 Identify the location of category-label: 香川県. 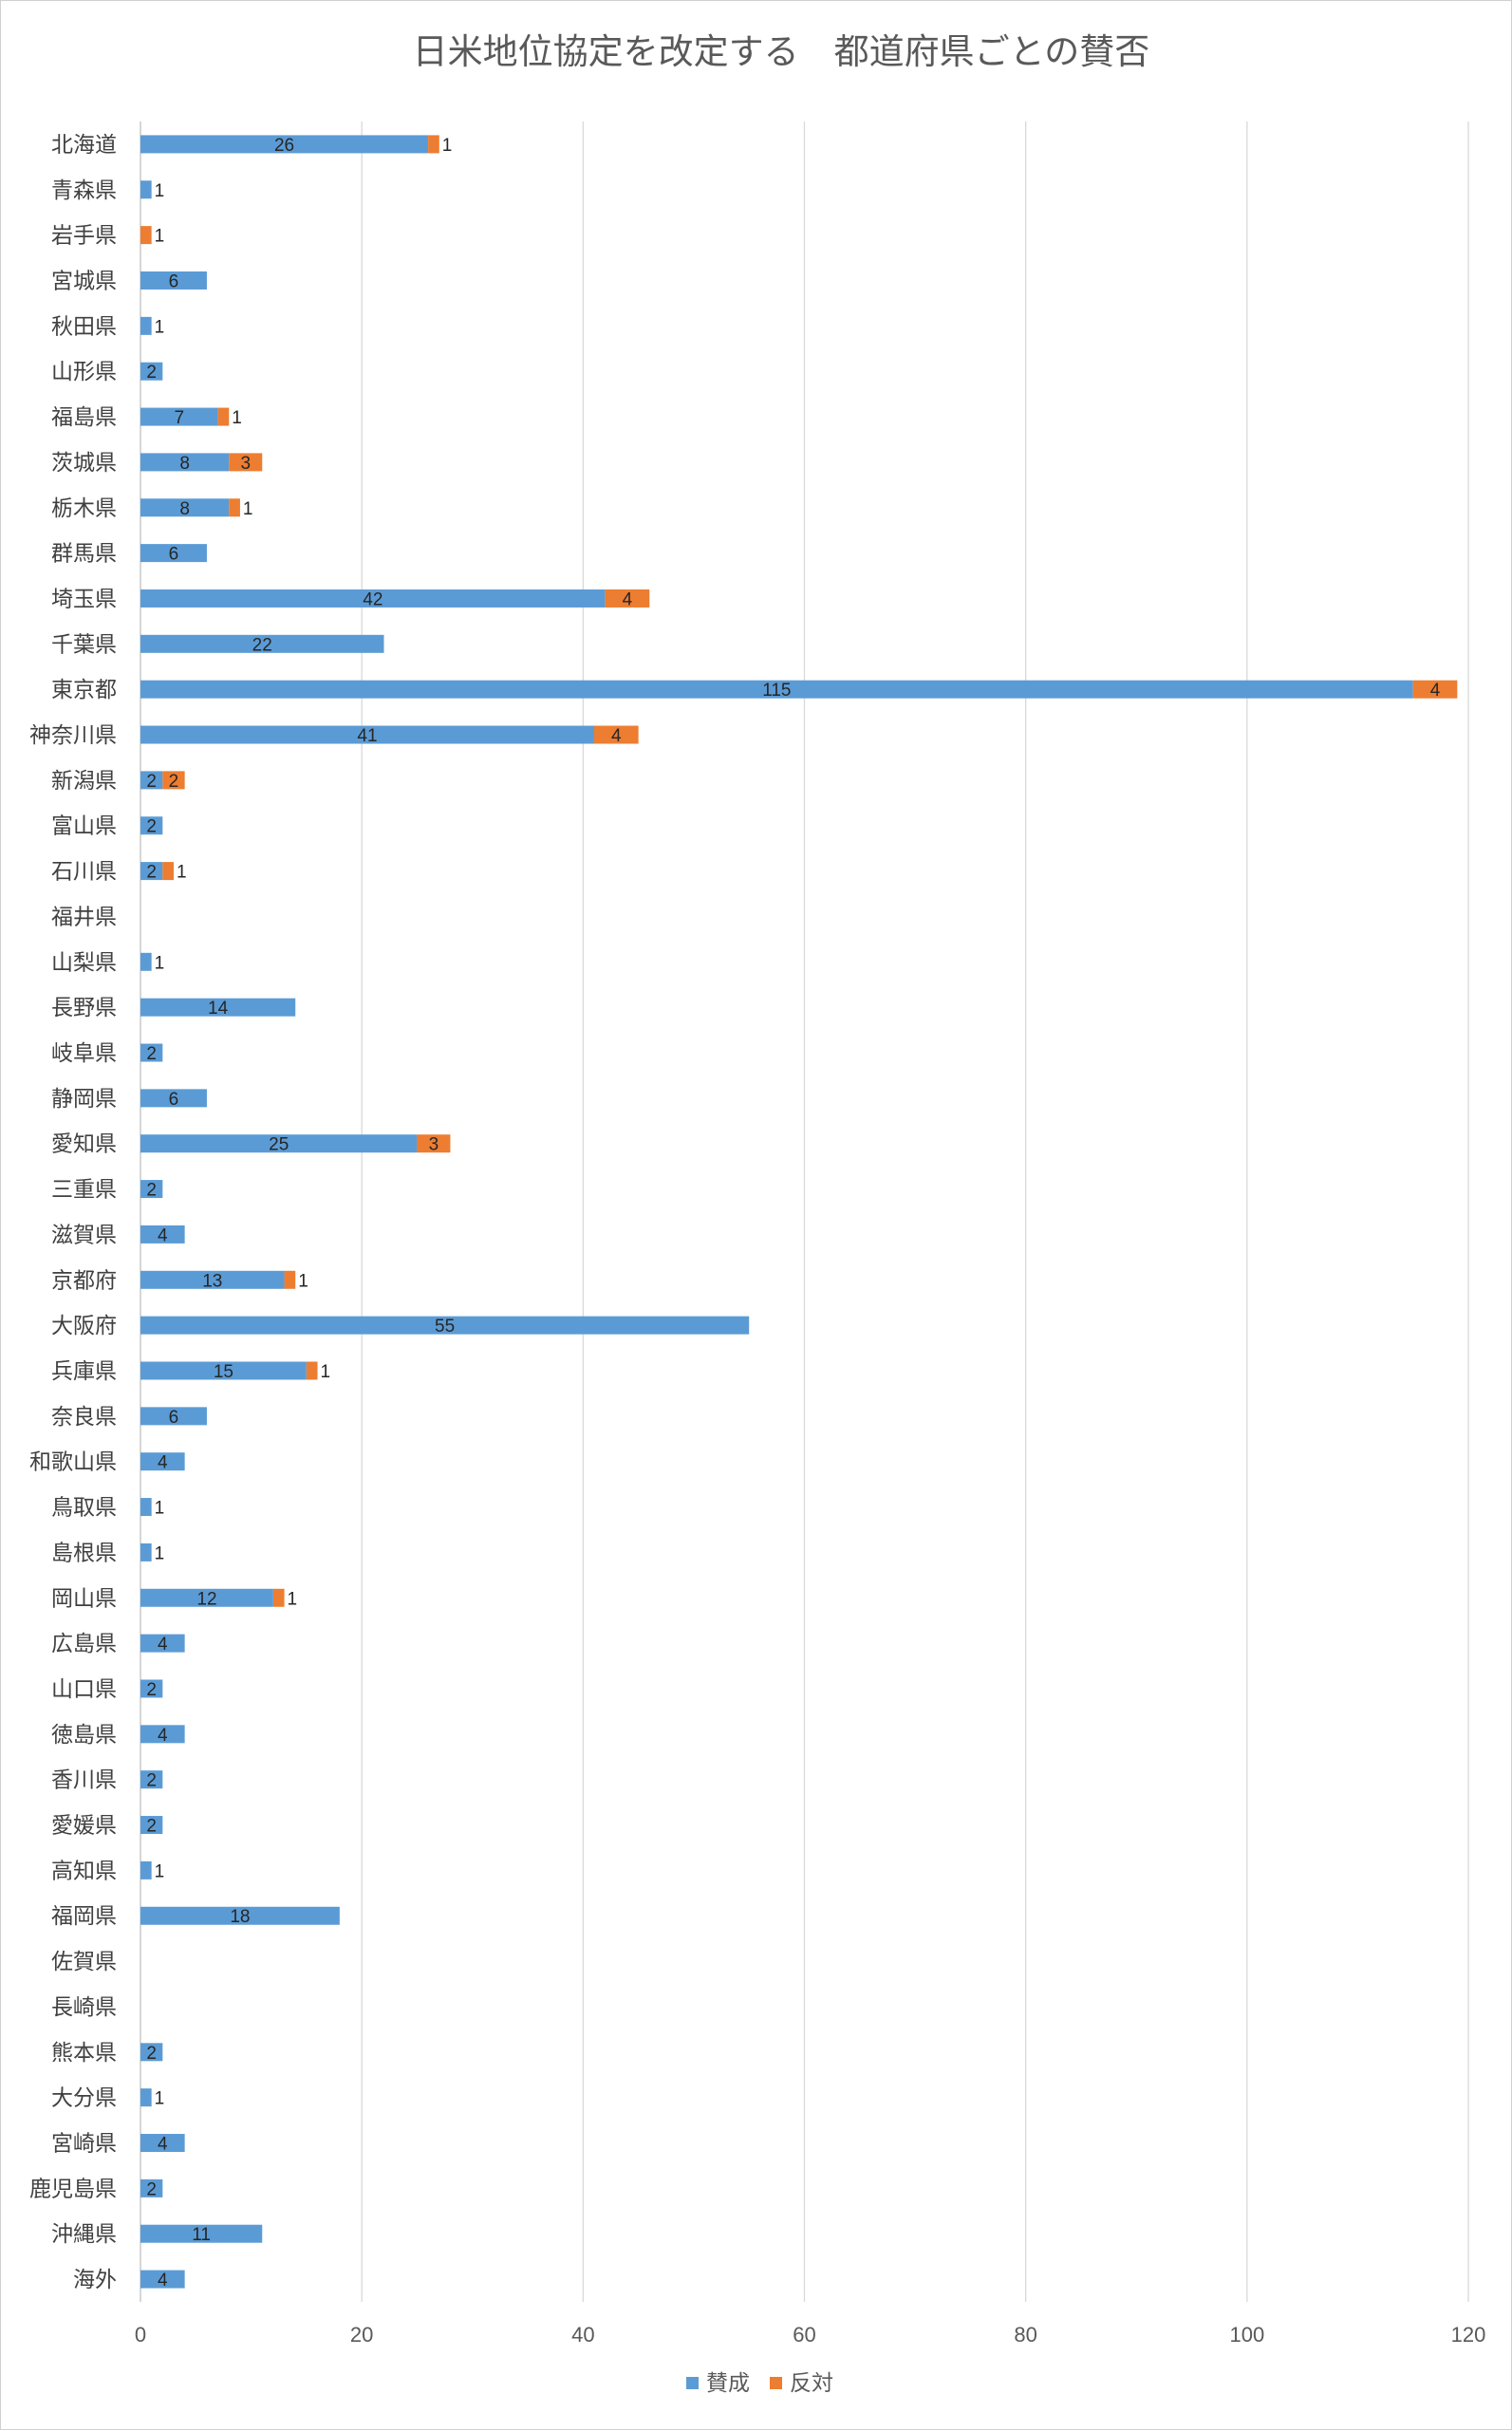
(84, 1780).